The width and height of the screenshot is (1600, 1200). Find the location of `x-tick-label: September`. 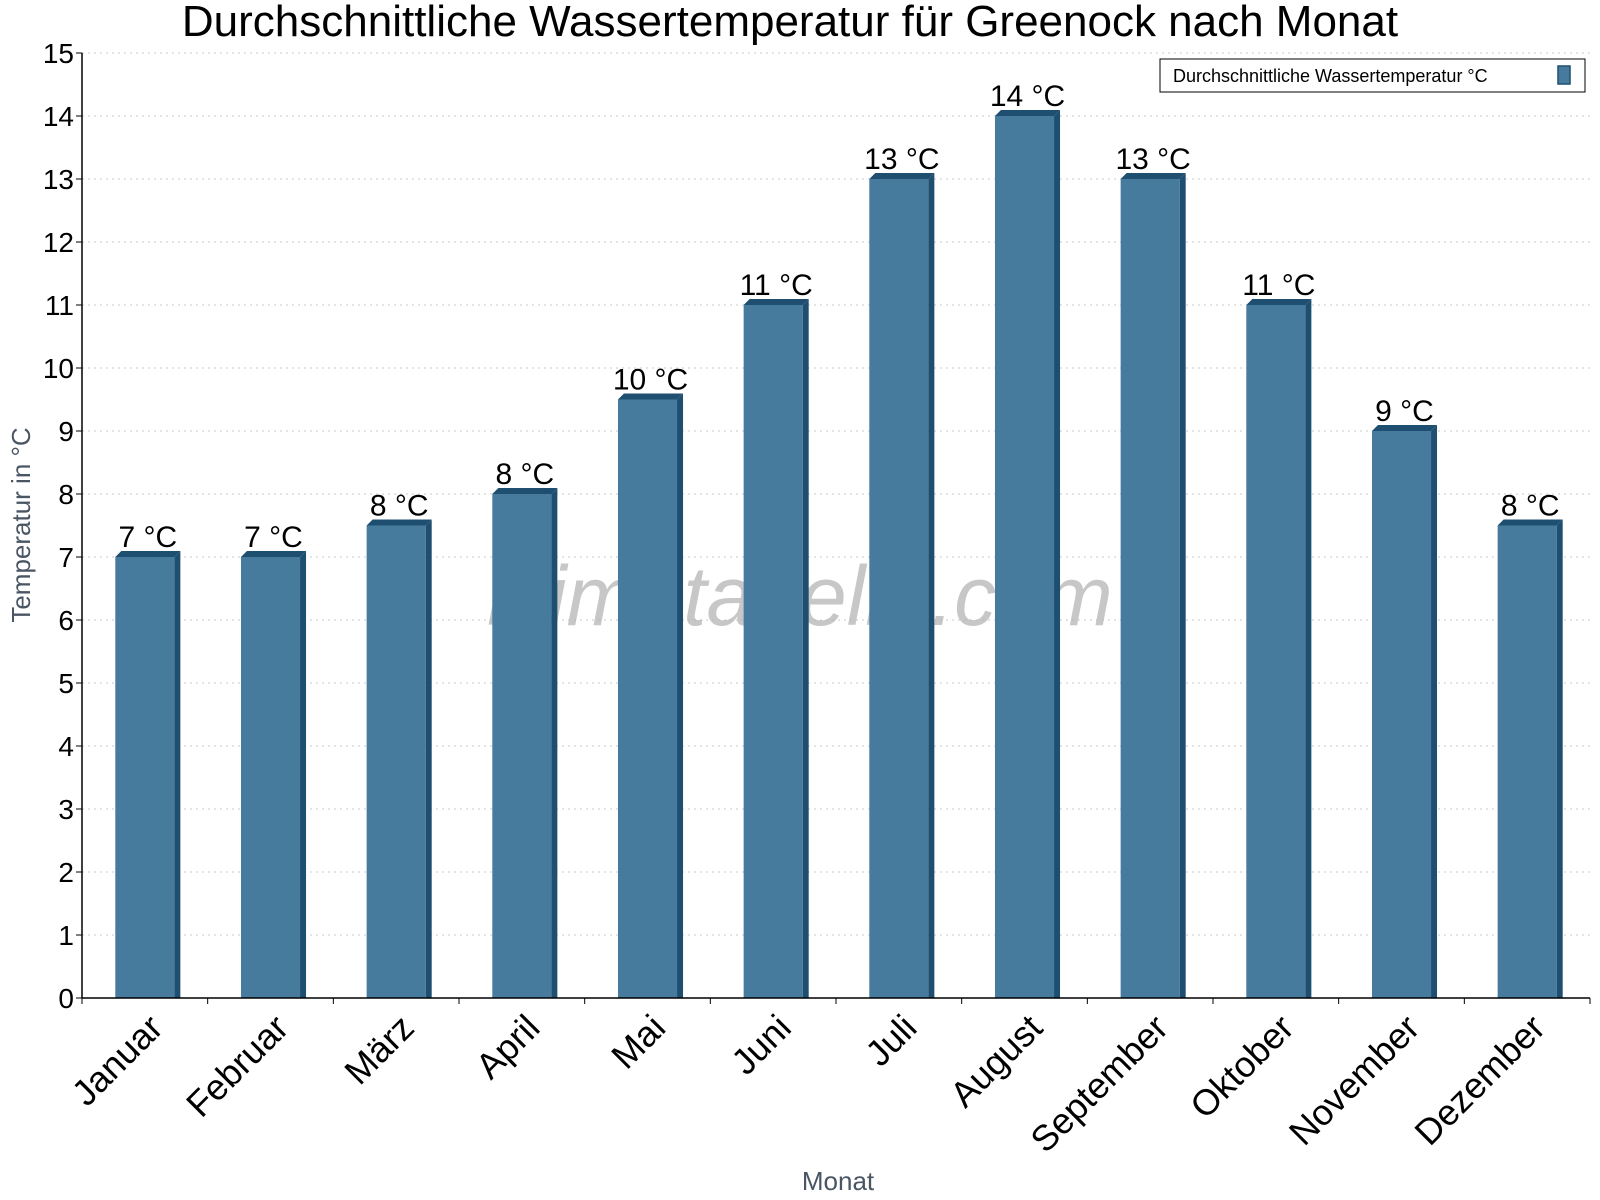

x-tick-label: September is located at coordinates (1099, 1084).